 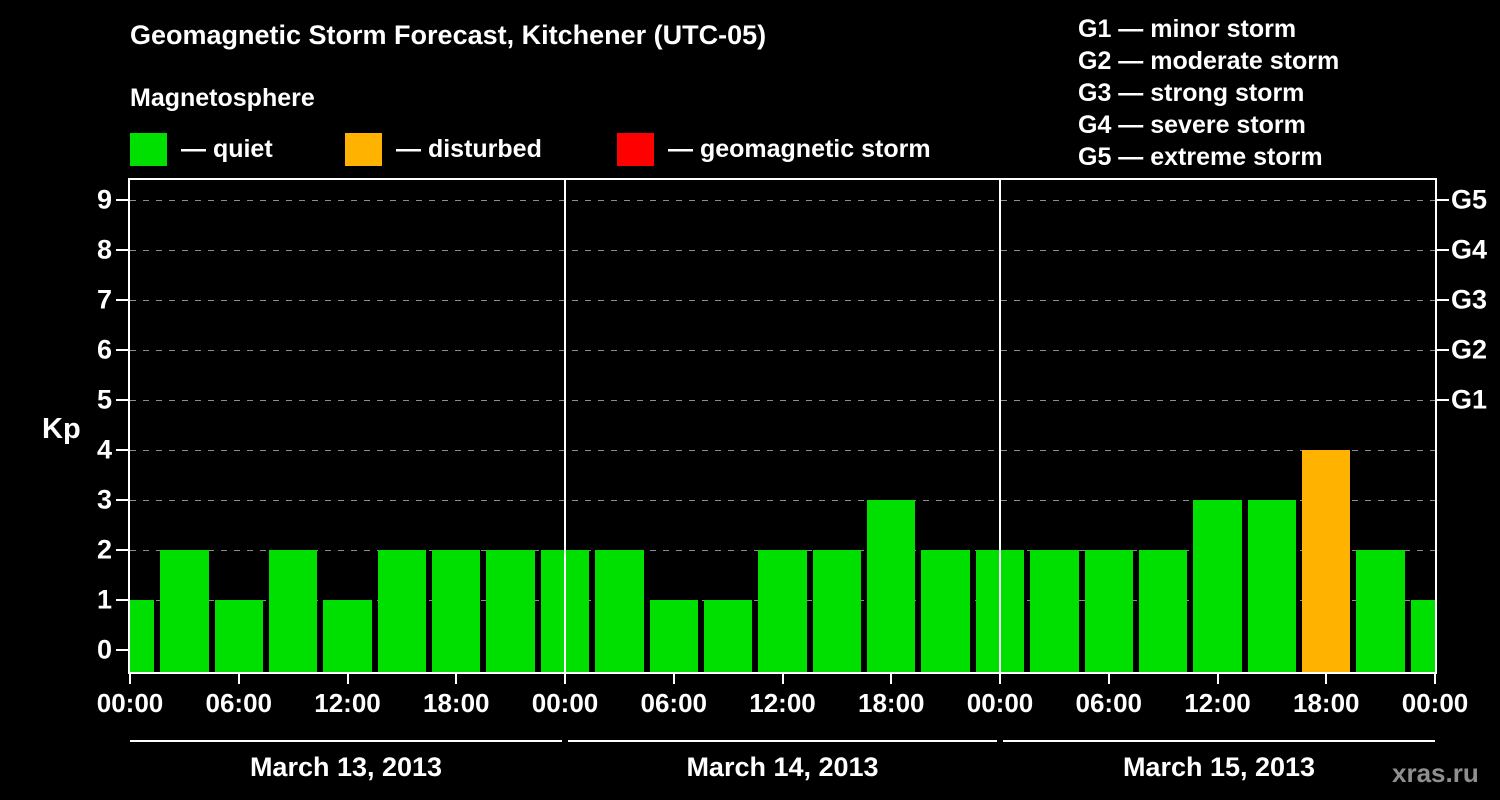 What do you see at coordinates (1469, 199) in the screenshot?
I see `g-axis-tick-label: G5` at bounding box center [1469, 199].